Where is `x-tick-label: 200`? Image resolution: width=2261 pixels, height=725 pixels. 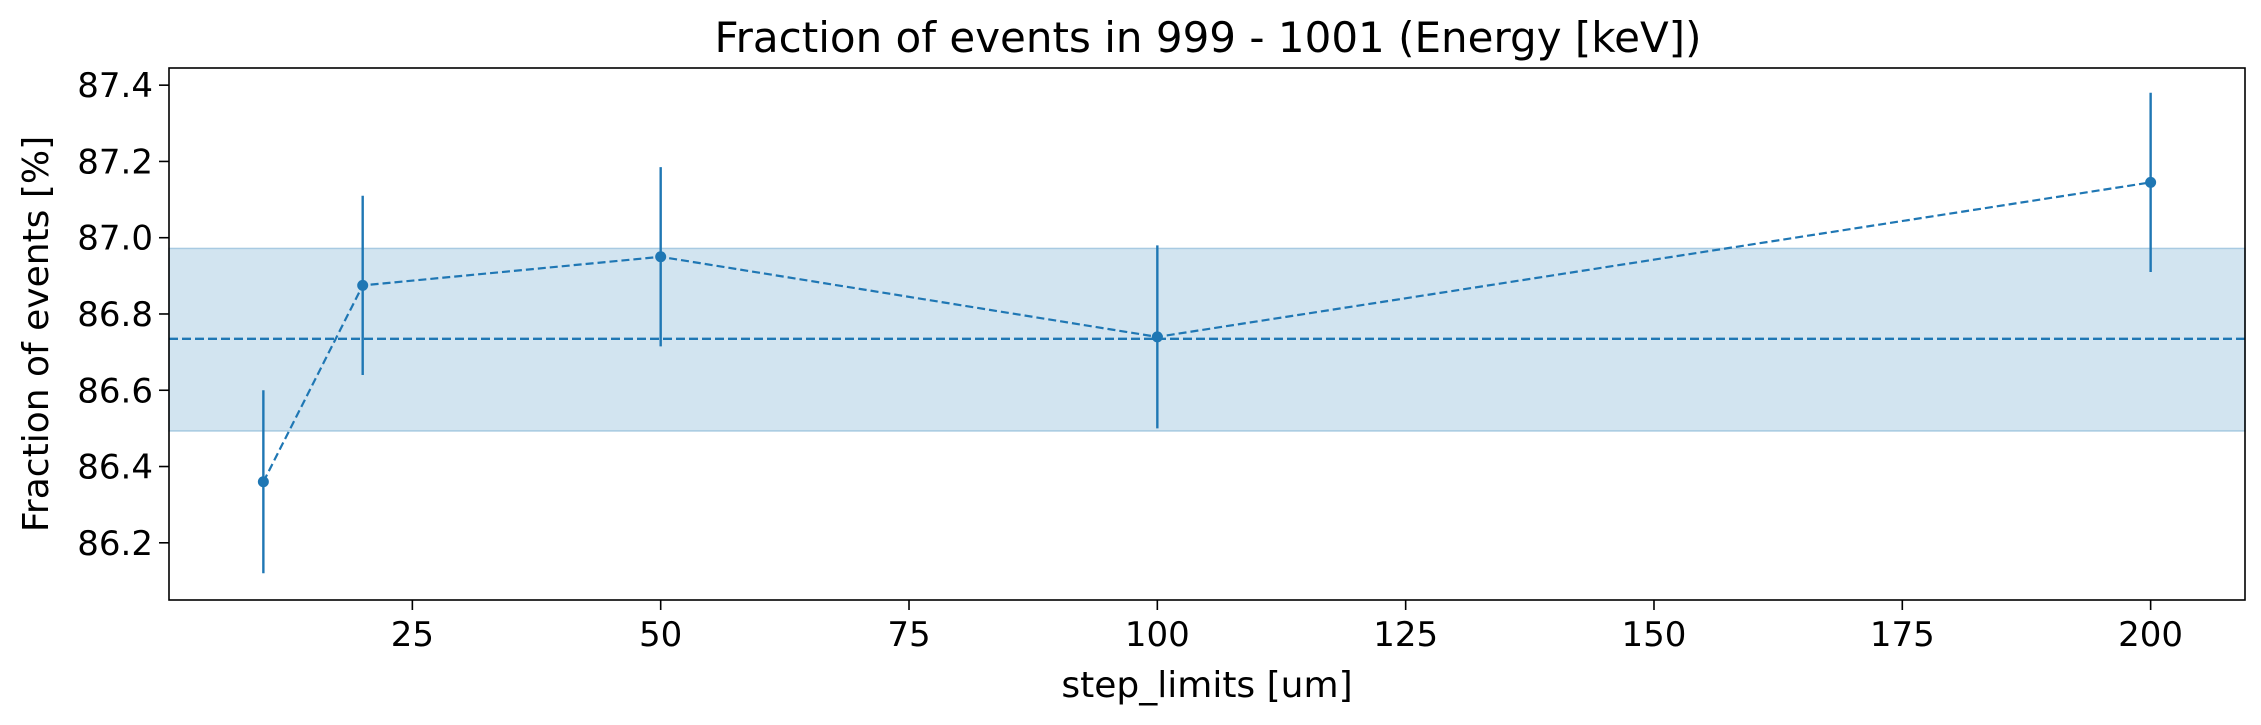
x-tick-label: 200 is located at coordinates (2150, 635).